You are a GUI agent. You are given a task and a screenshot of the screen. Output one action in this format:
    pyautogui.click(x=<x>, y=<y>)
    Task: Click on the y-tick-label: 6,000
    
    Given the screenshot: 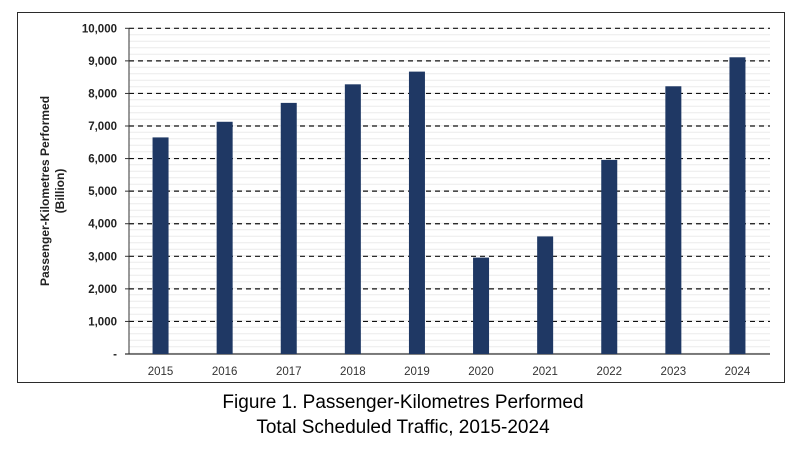 What is the action you would take?
    pyautogui.click(x=102, y=160)
    